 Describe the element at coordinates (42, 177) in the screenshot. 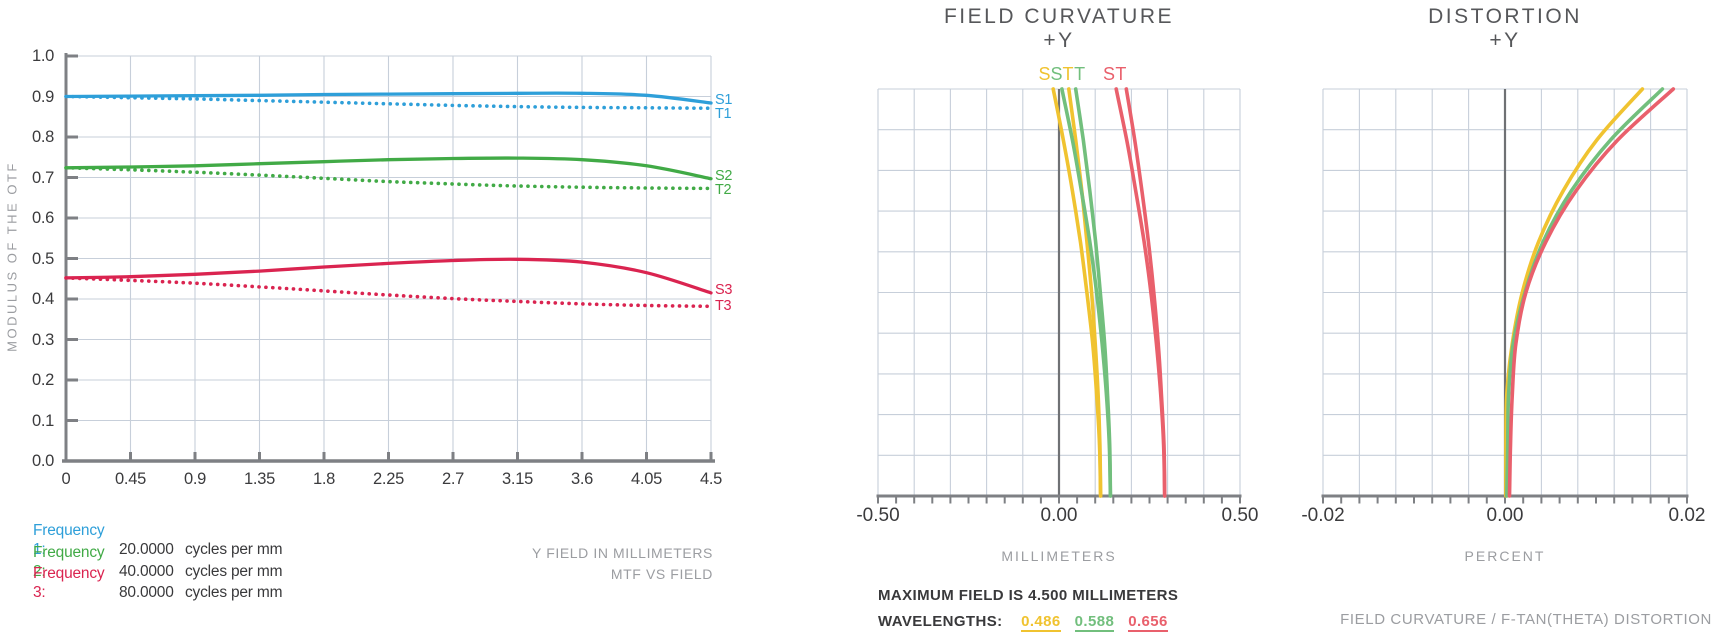

I see `mtf-y-tick-label: 0.7` at that location.